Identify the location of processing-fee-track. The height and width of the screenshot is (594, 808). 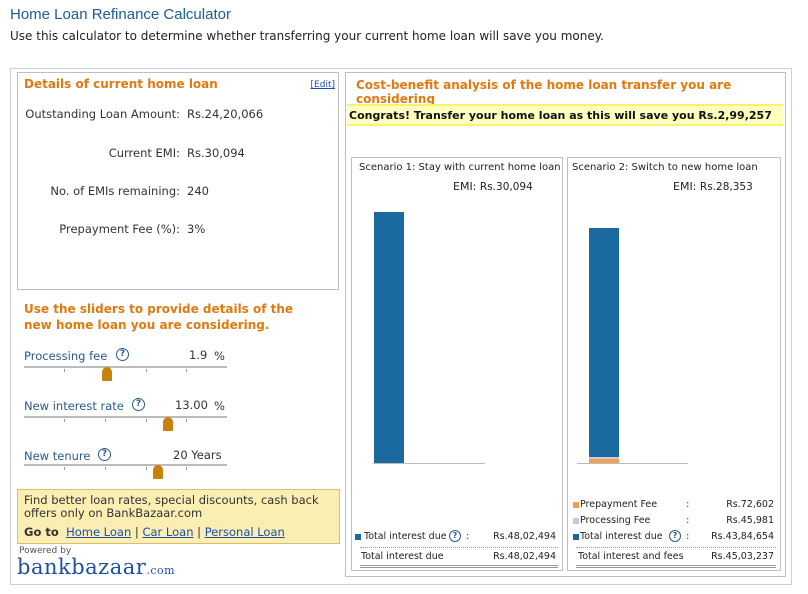
(125, 367).